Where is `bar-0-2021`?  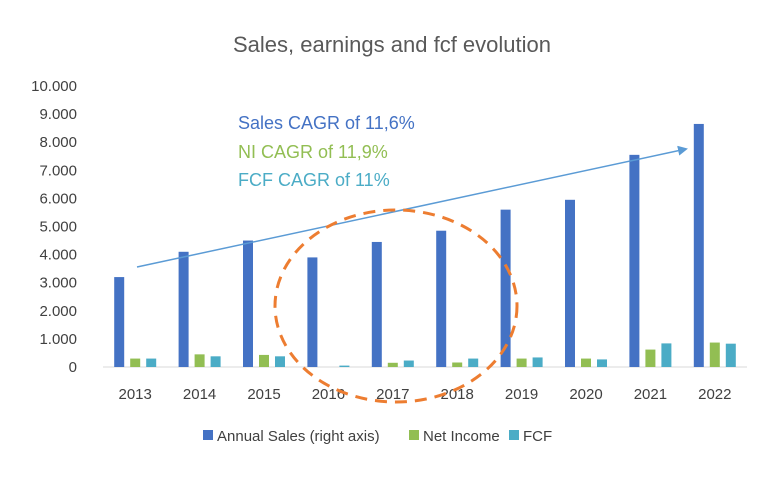
bar-0-2021 is located at coordinates (634, 260).